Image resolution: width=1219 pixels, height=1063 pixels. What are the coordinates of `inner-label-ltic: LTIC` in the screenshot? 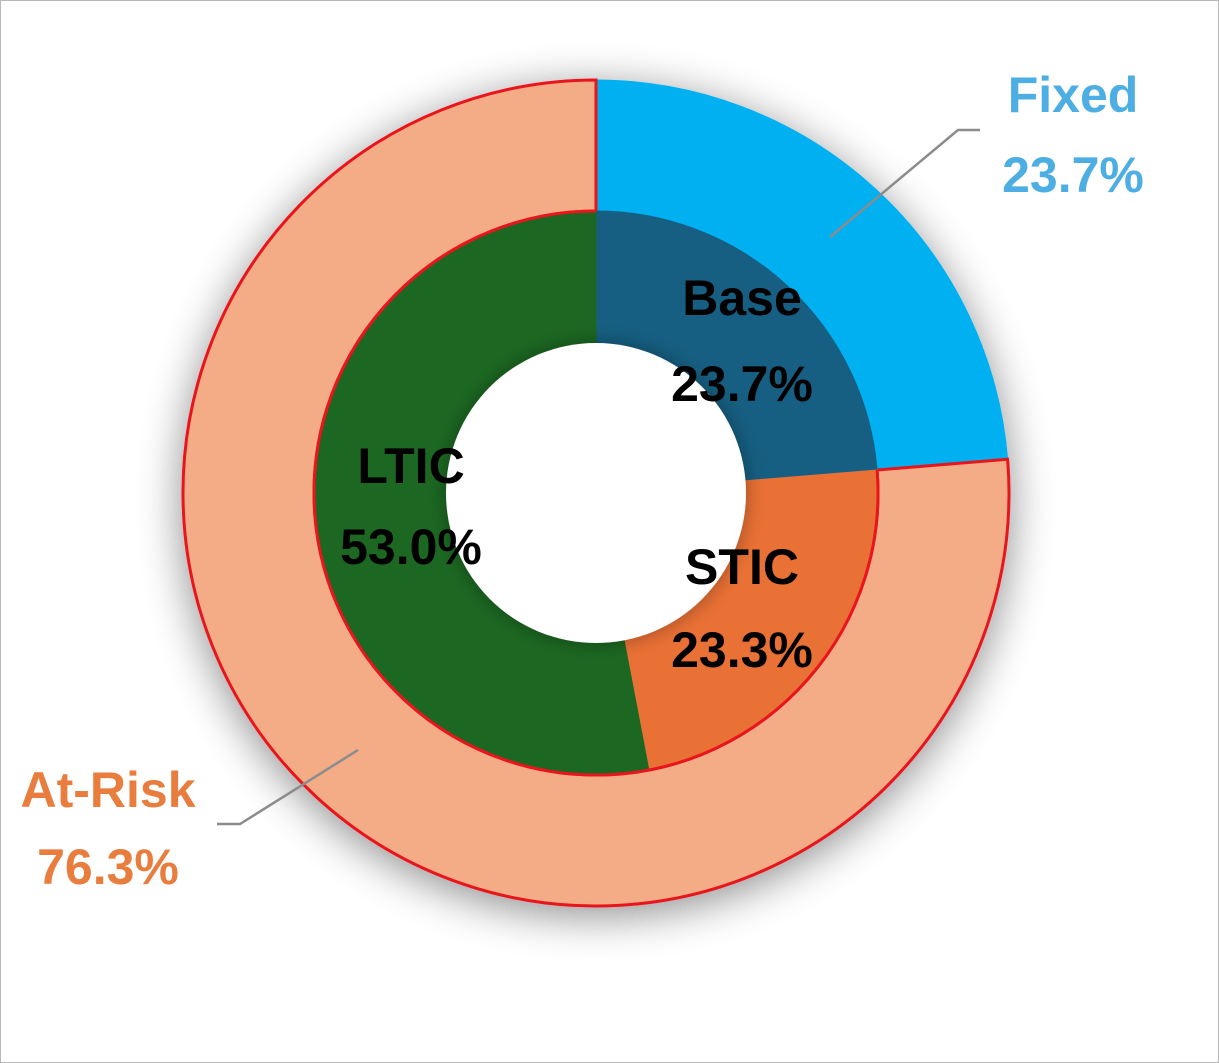 It's located at (410, 466).